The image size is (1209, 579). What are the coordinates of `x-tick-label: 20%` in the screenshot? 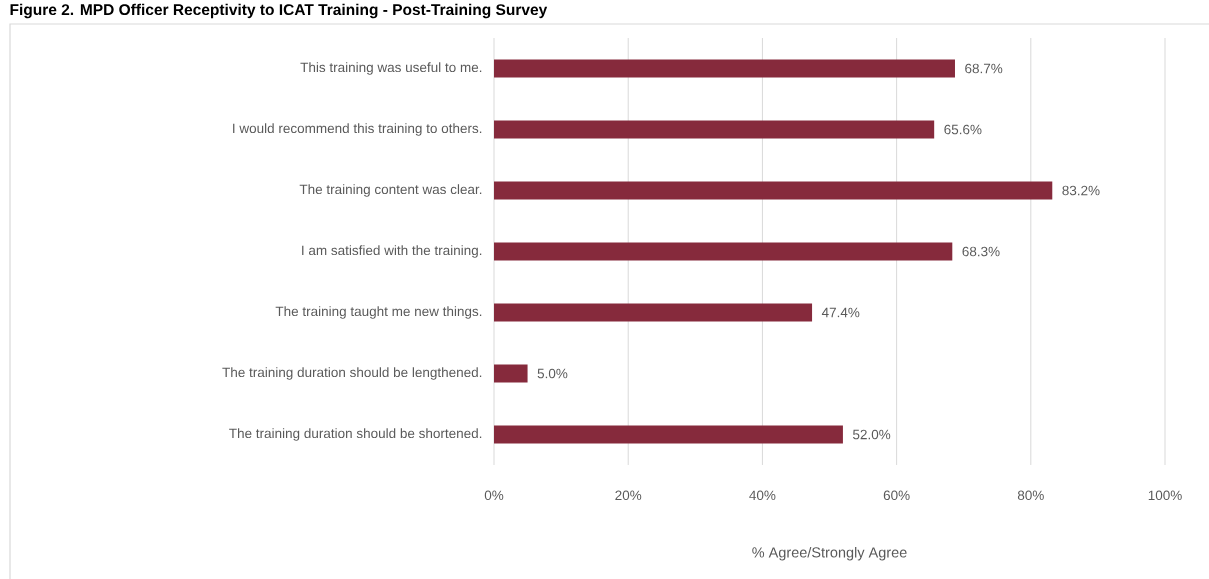 It's located at (628, 495).